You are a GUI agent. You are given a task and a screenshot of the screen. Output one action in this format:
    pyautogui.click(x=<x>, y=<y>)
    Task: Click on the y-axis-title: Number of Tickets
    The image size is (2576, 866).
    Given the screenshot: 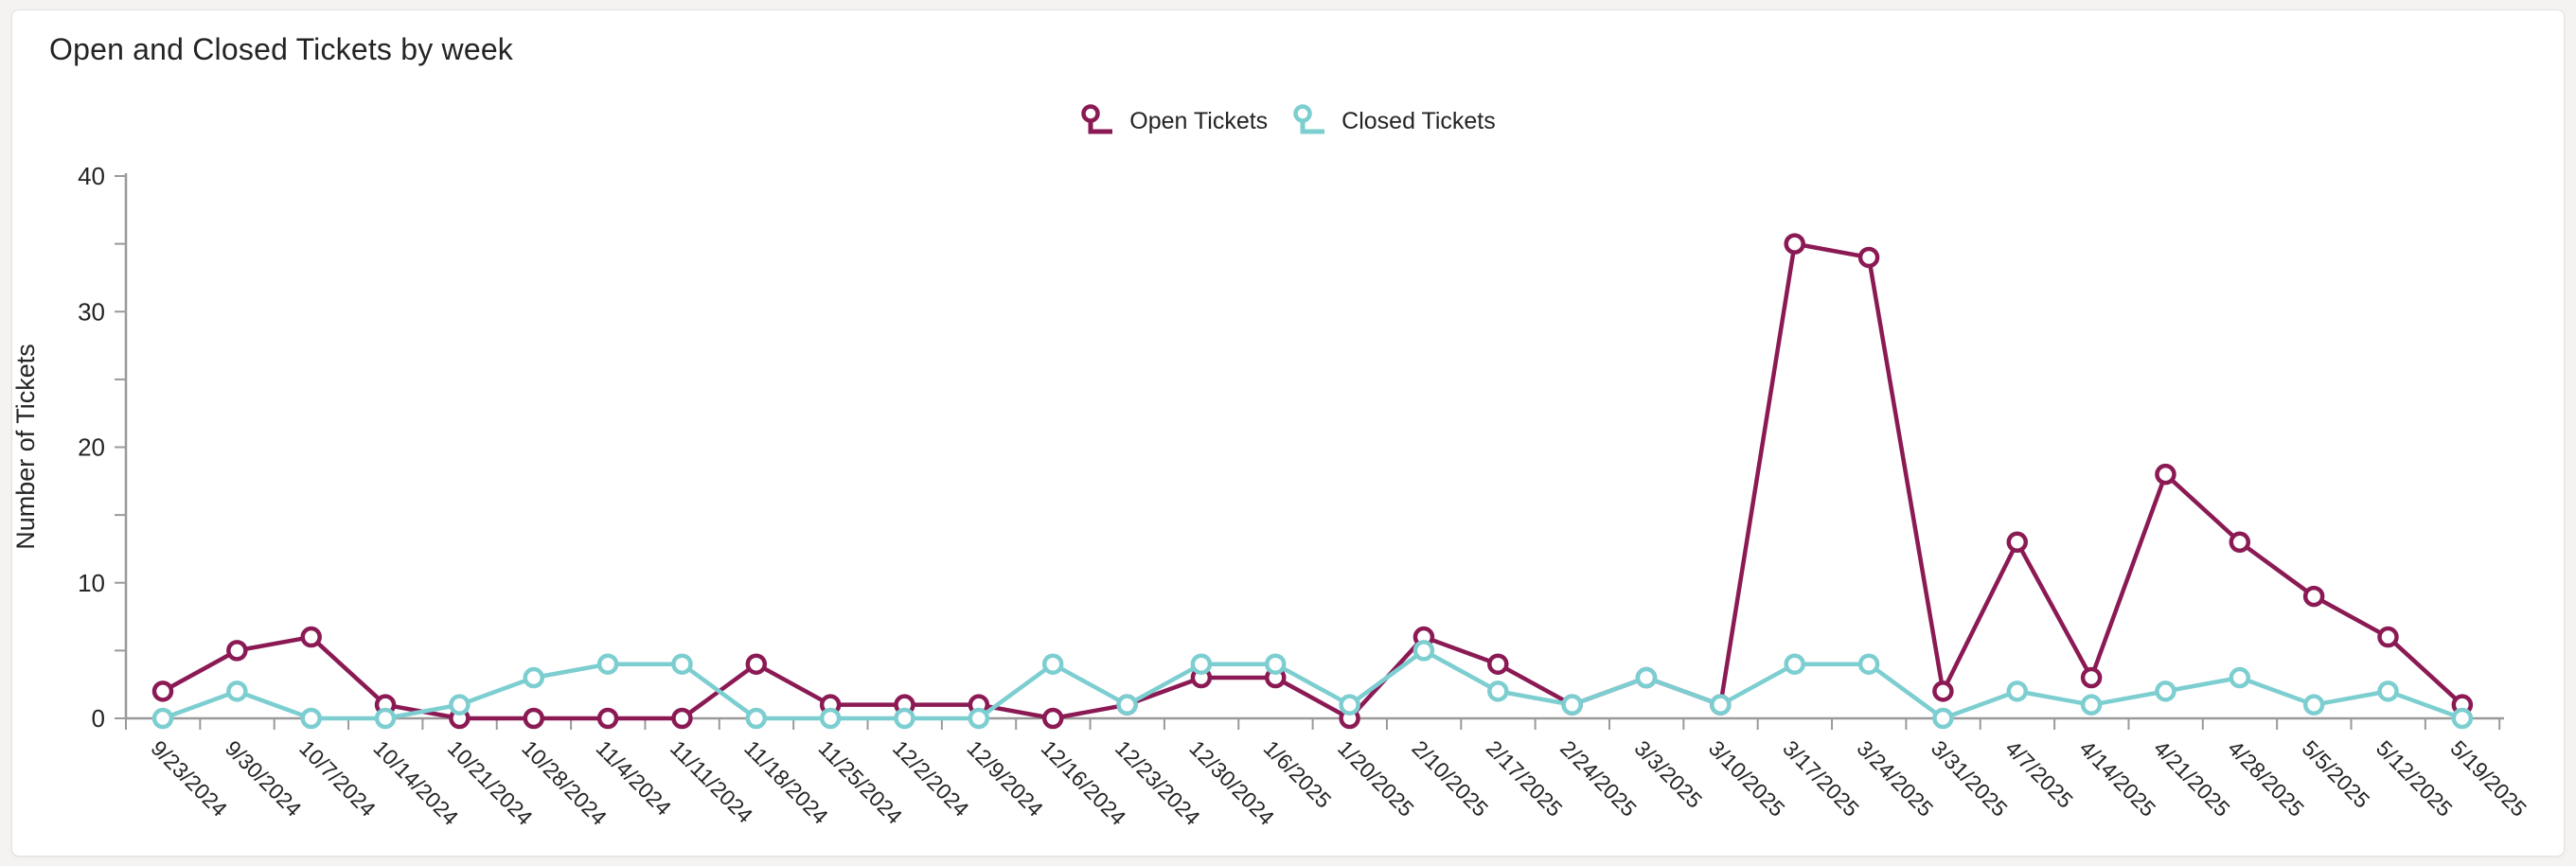 What is the action you would take?
    pyautogui.click(x=26, y=447)
    